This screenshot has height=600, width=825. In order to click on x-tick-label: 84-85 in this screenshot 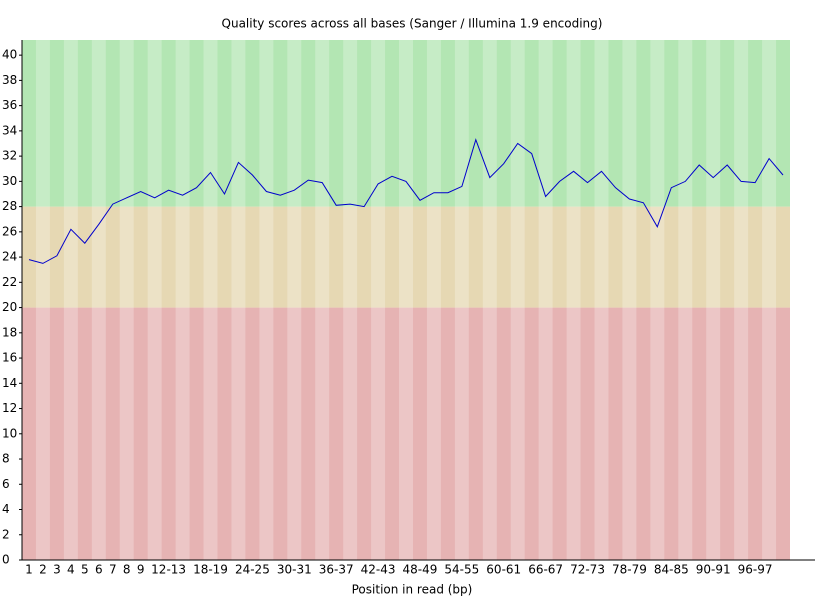, I will do `click(671, 570)`.